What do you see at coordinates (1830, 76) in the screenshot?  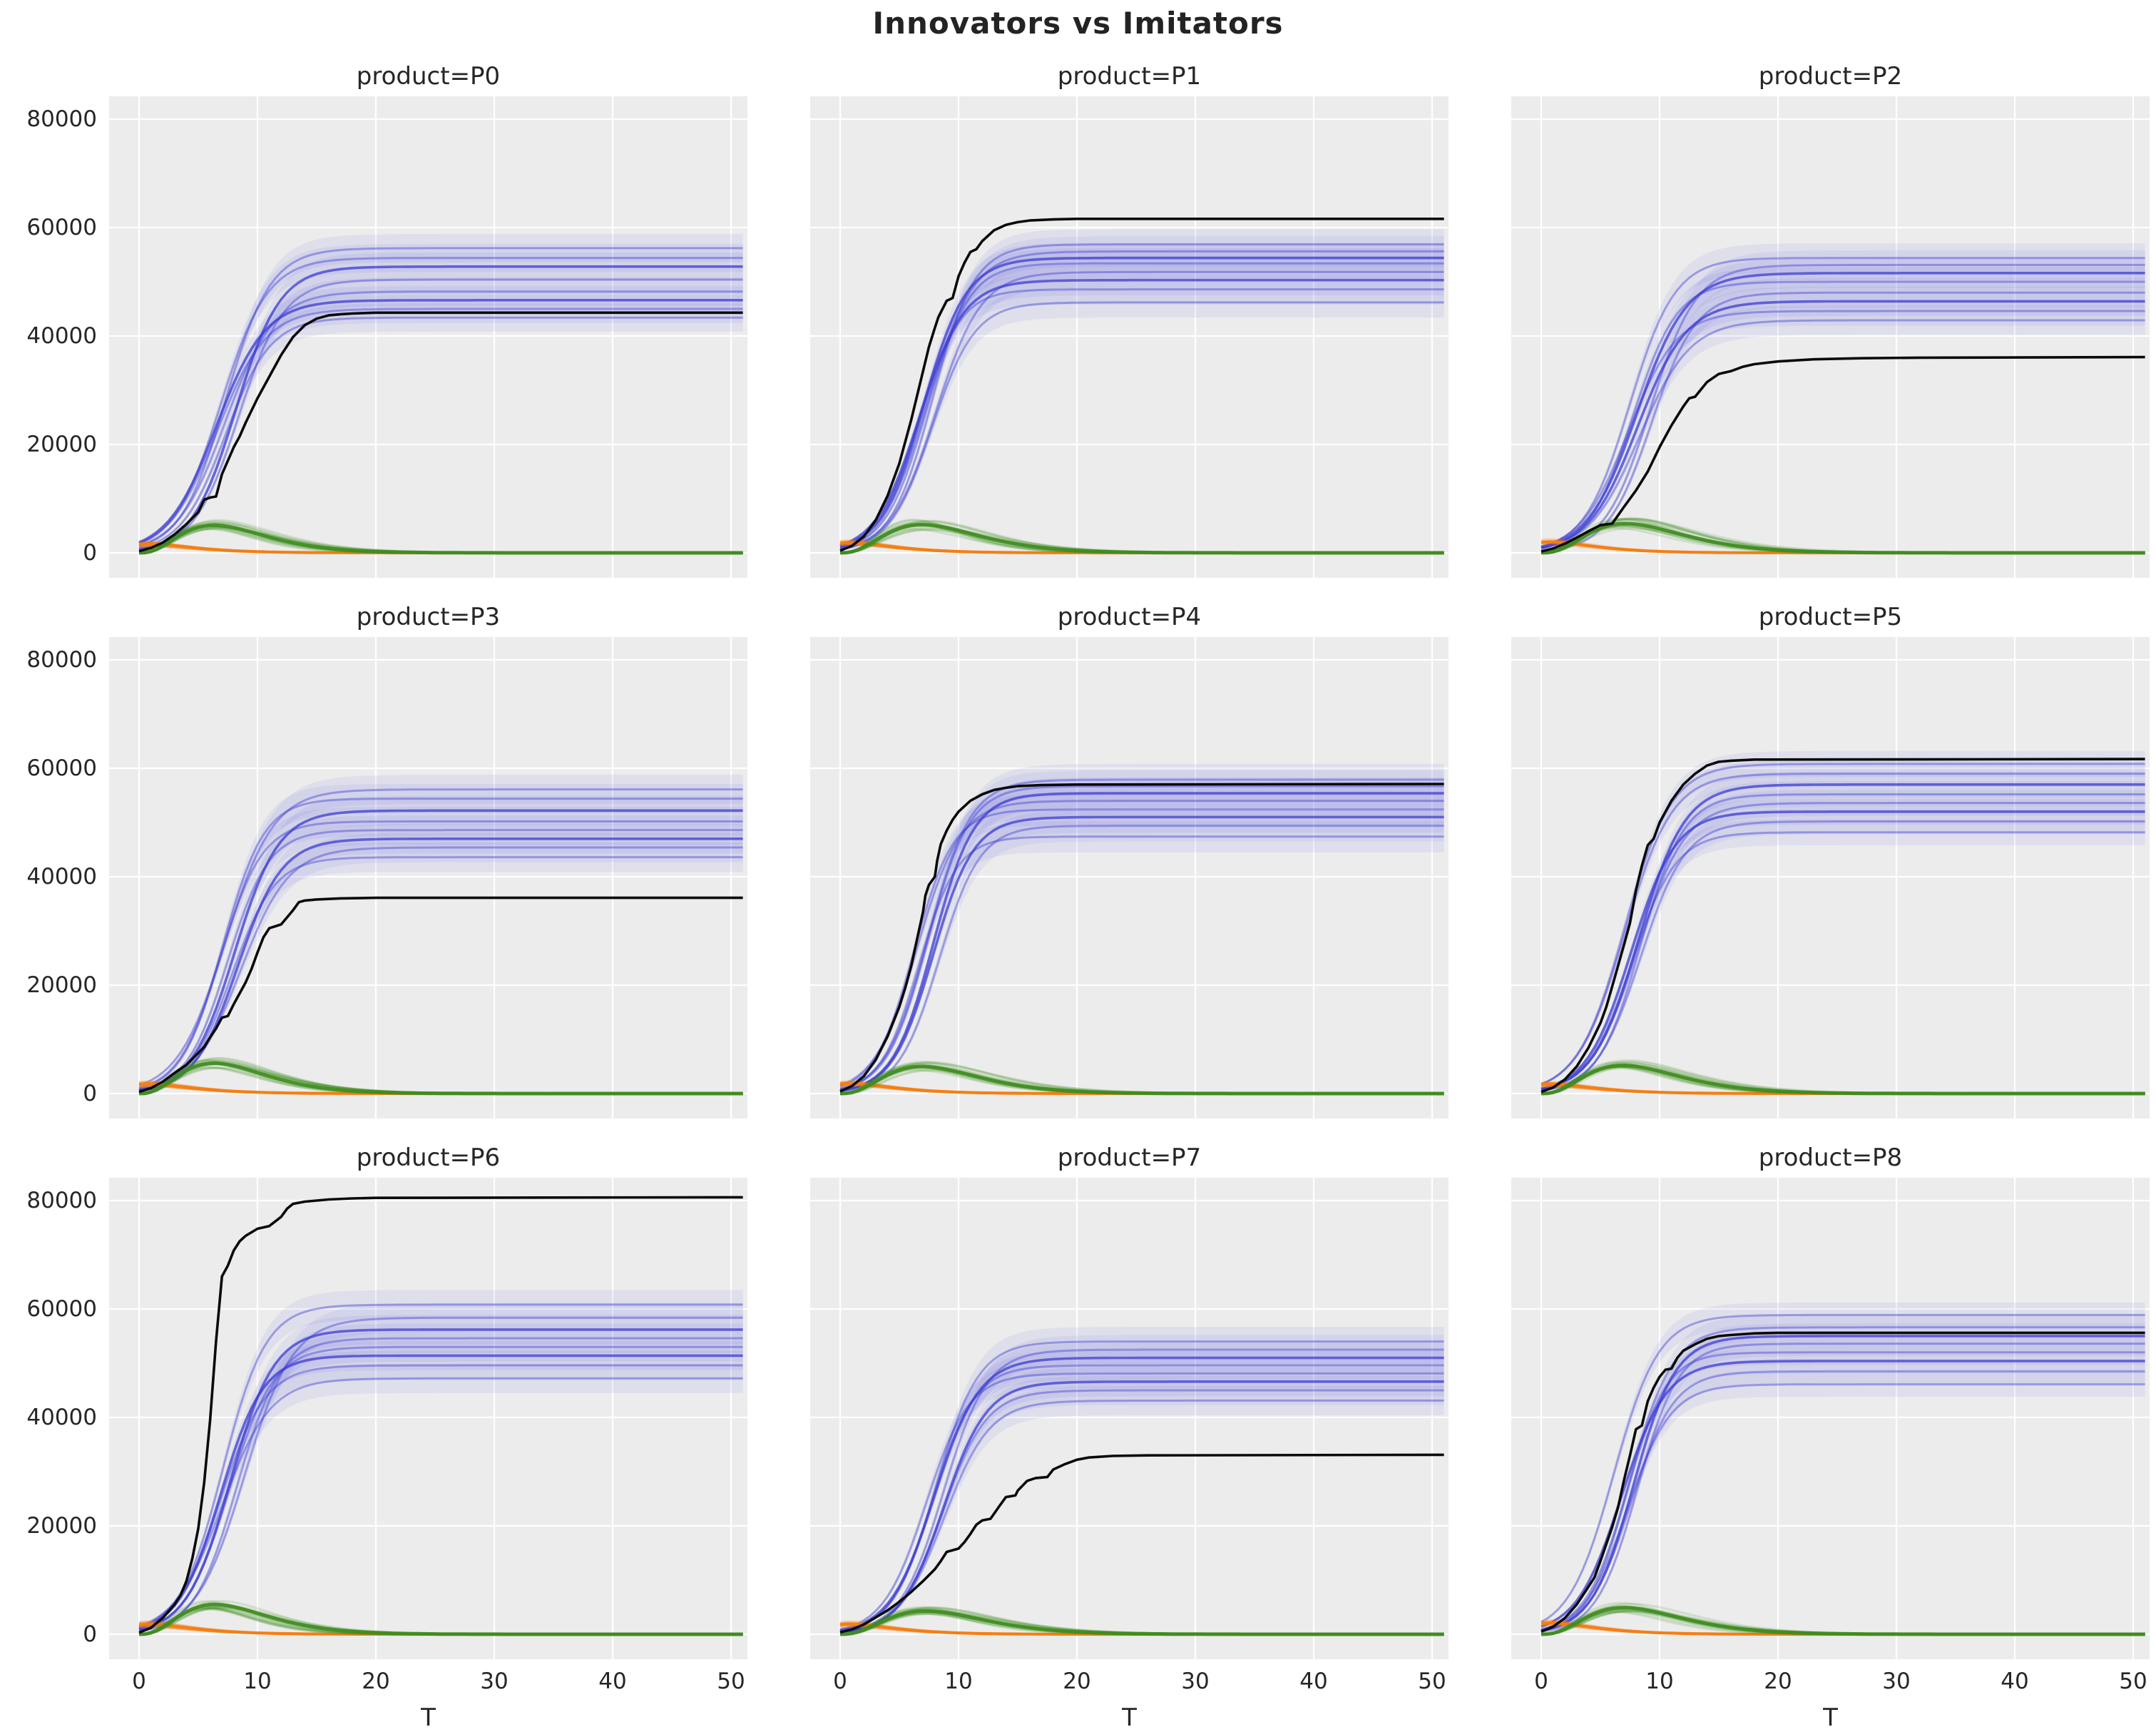 I see `subplot-title: product=P2` at bounding box center [1830, 76].